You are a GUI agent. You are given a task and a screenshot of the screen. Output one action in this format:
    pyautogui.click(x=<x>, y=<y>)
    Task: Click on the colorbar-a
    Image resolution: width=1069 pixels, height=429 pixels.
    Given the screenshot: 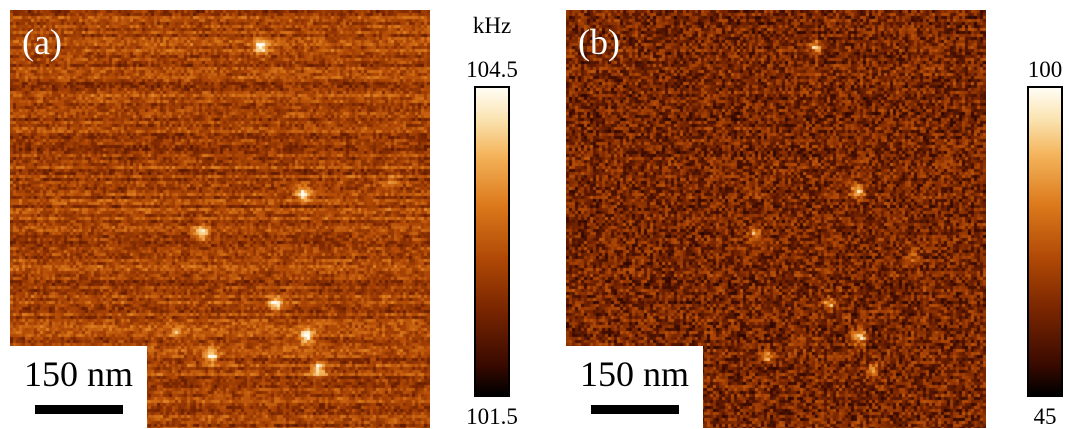 What is the action you would take?
    pyautogui.click(x=492, y=241)
    